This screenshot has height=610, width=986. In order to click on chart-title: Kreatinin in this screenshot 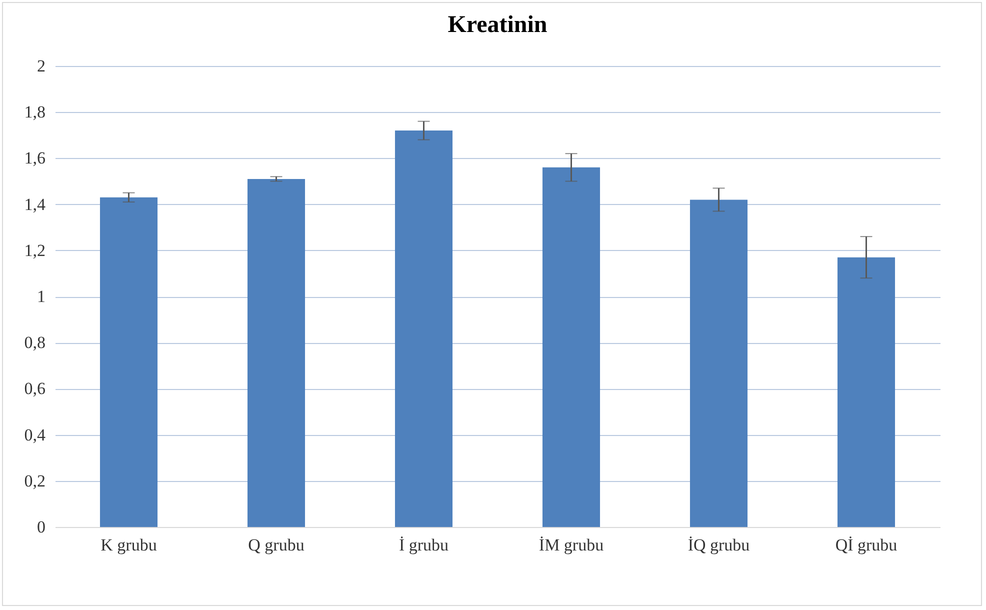, I will do `click(498, 25)`.